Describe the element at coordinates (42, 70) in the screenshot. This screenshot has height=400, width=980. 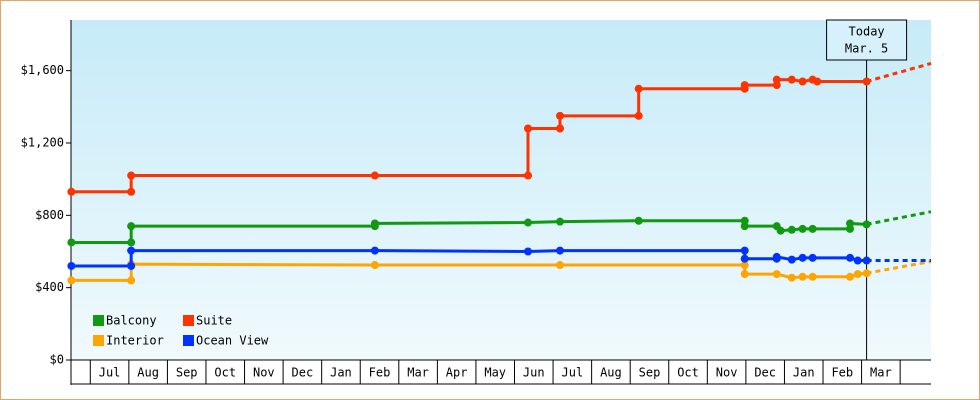
I see `y-tick-label: $1,600` at that location.